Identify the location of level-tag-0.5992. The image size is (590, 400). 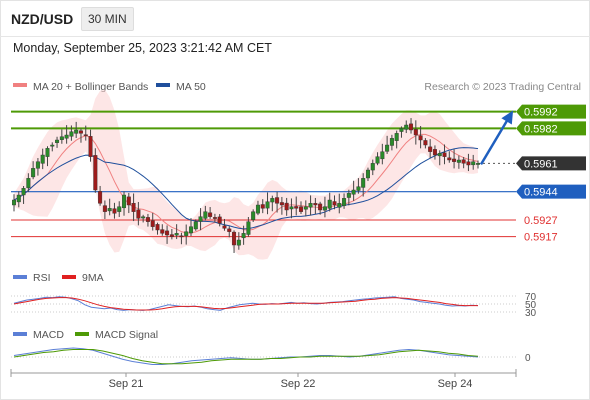
(551, 111).